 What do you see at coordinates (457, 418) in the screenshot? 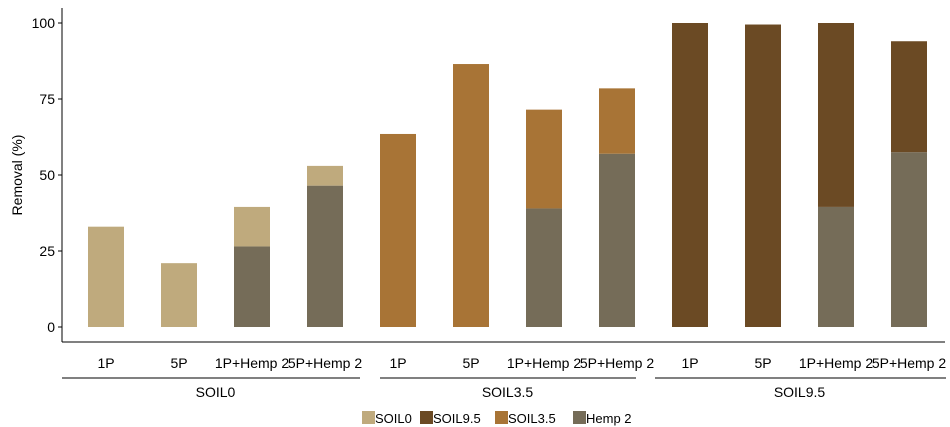
I see `legend-label: SOIL9.5` at bounding box center [457, 418].